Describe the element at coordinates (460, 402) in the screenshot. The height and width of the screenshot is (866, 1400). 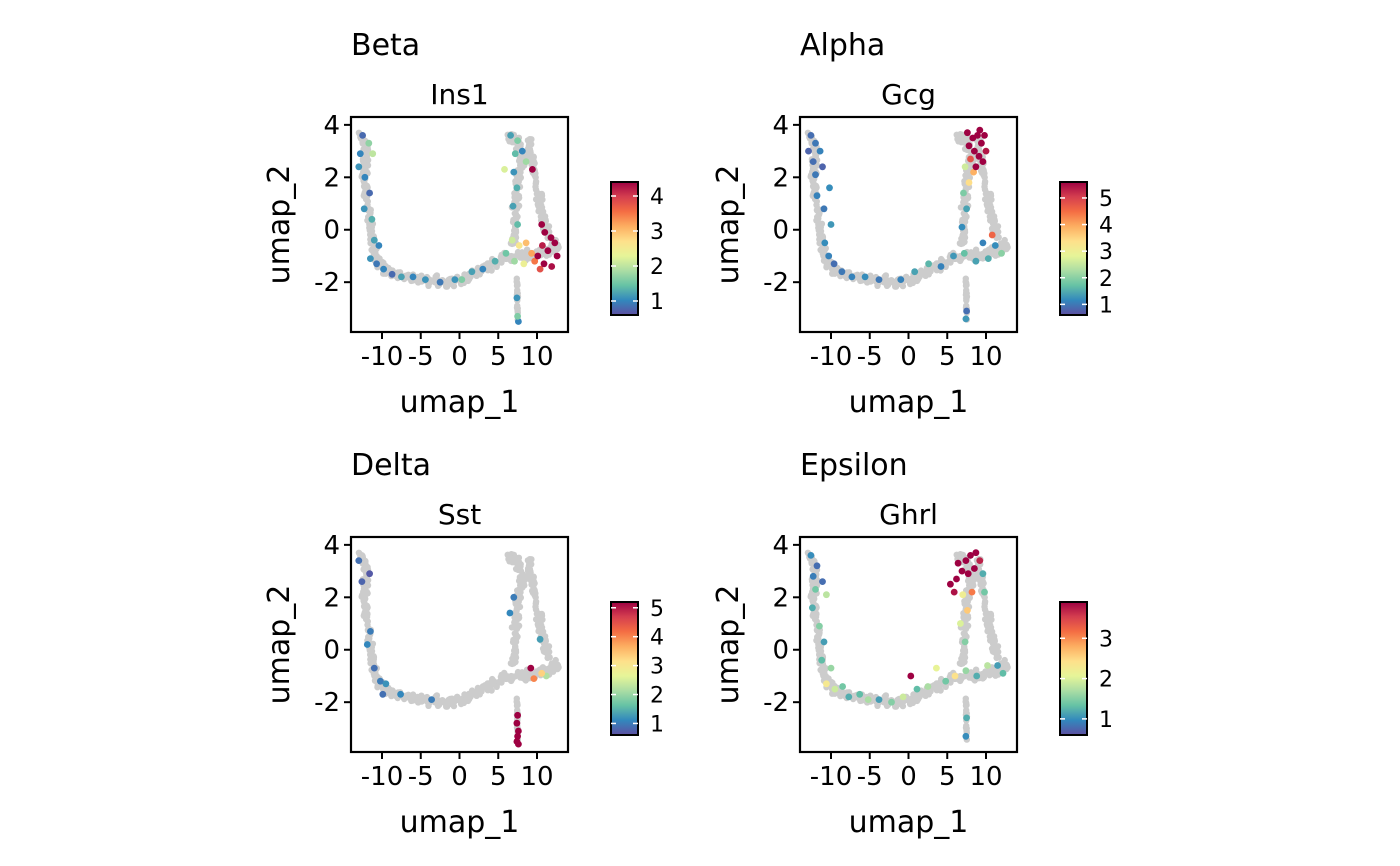
I see `x-axis-title: umap_1` at that location.